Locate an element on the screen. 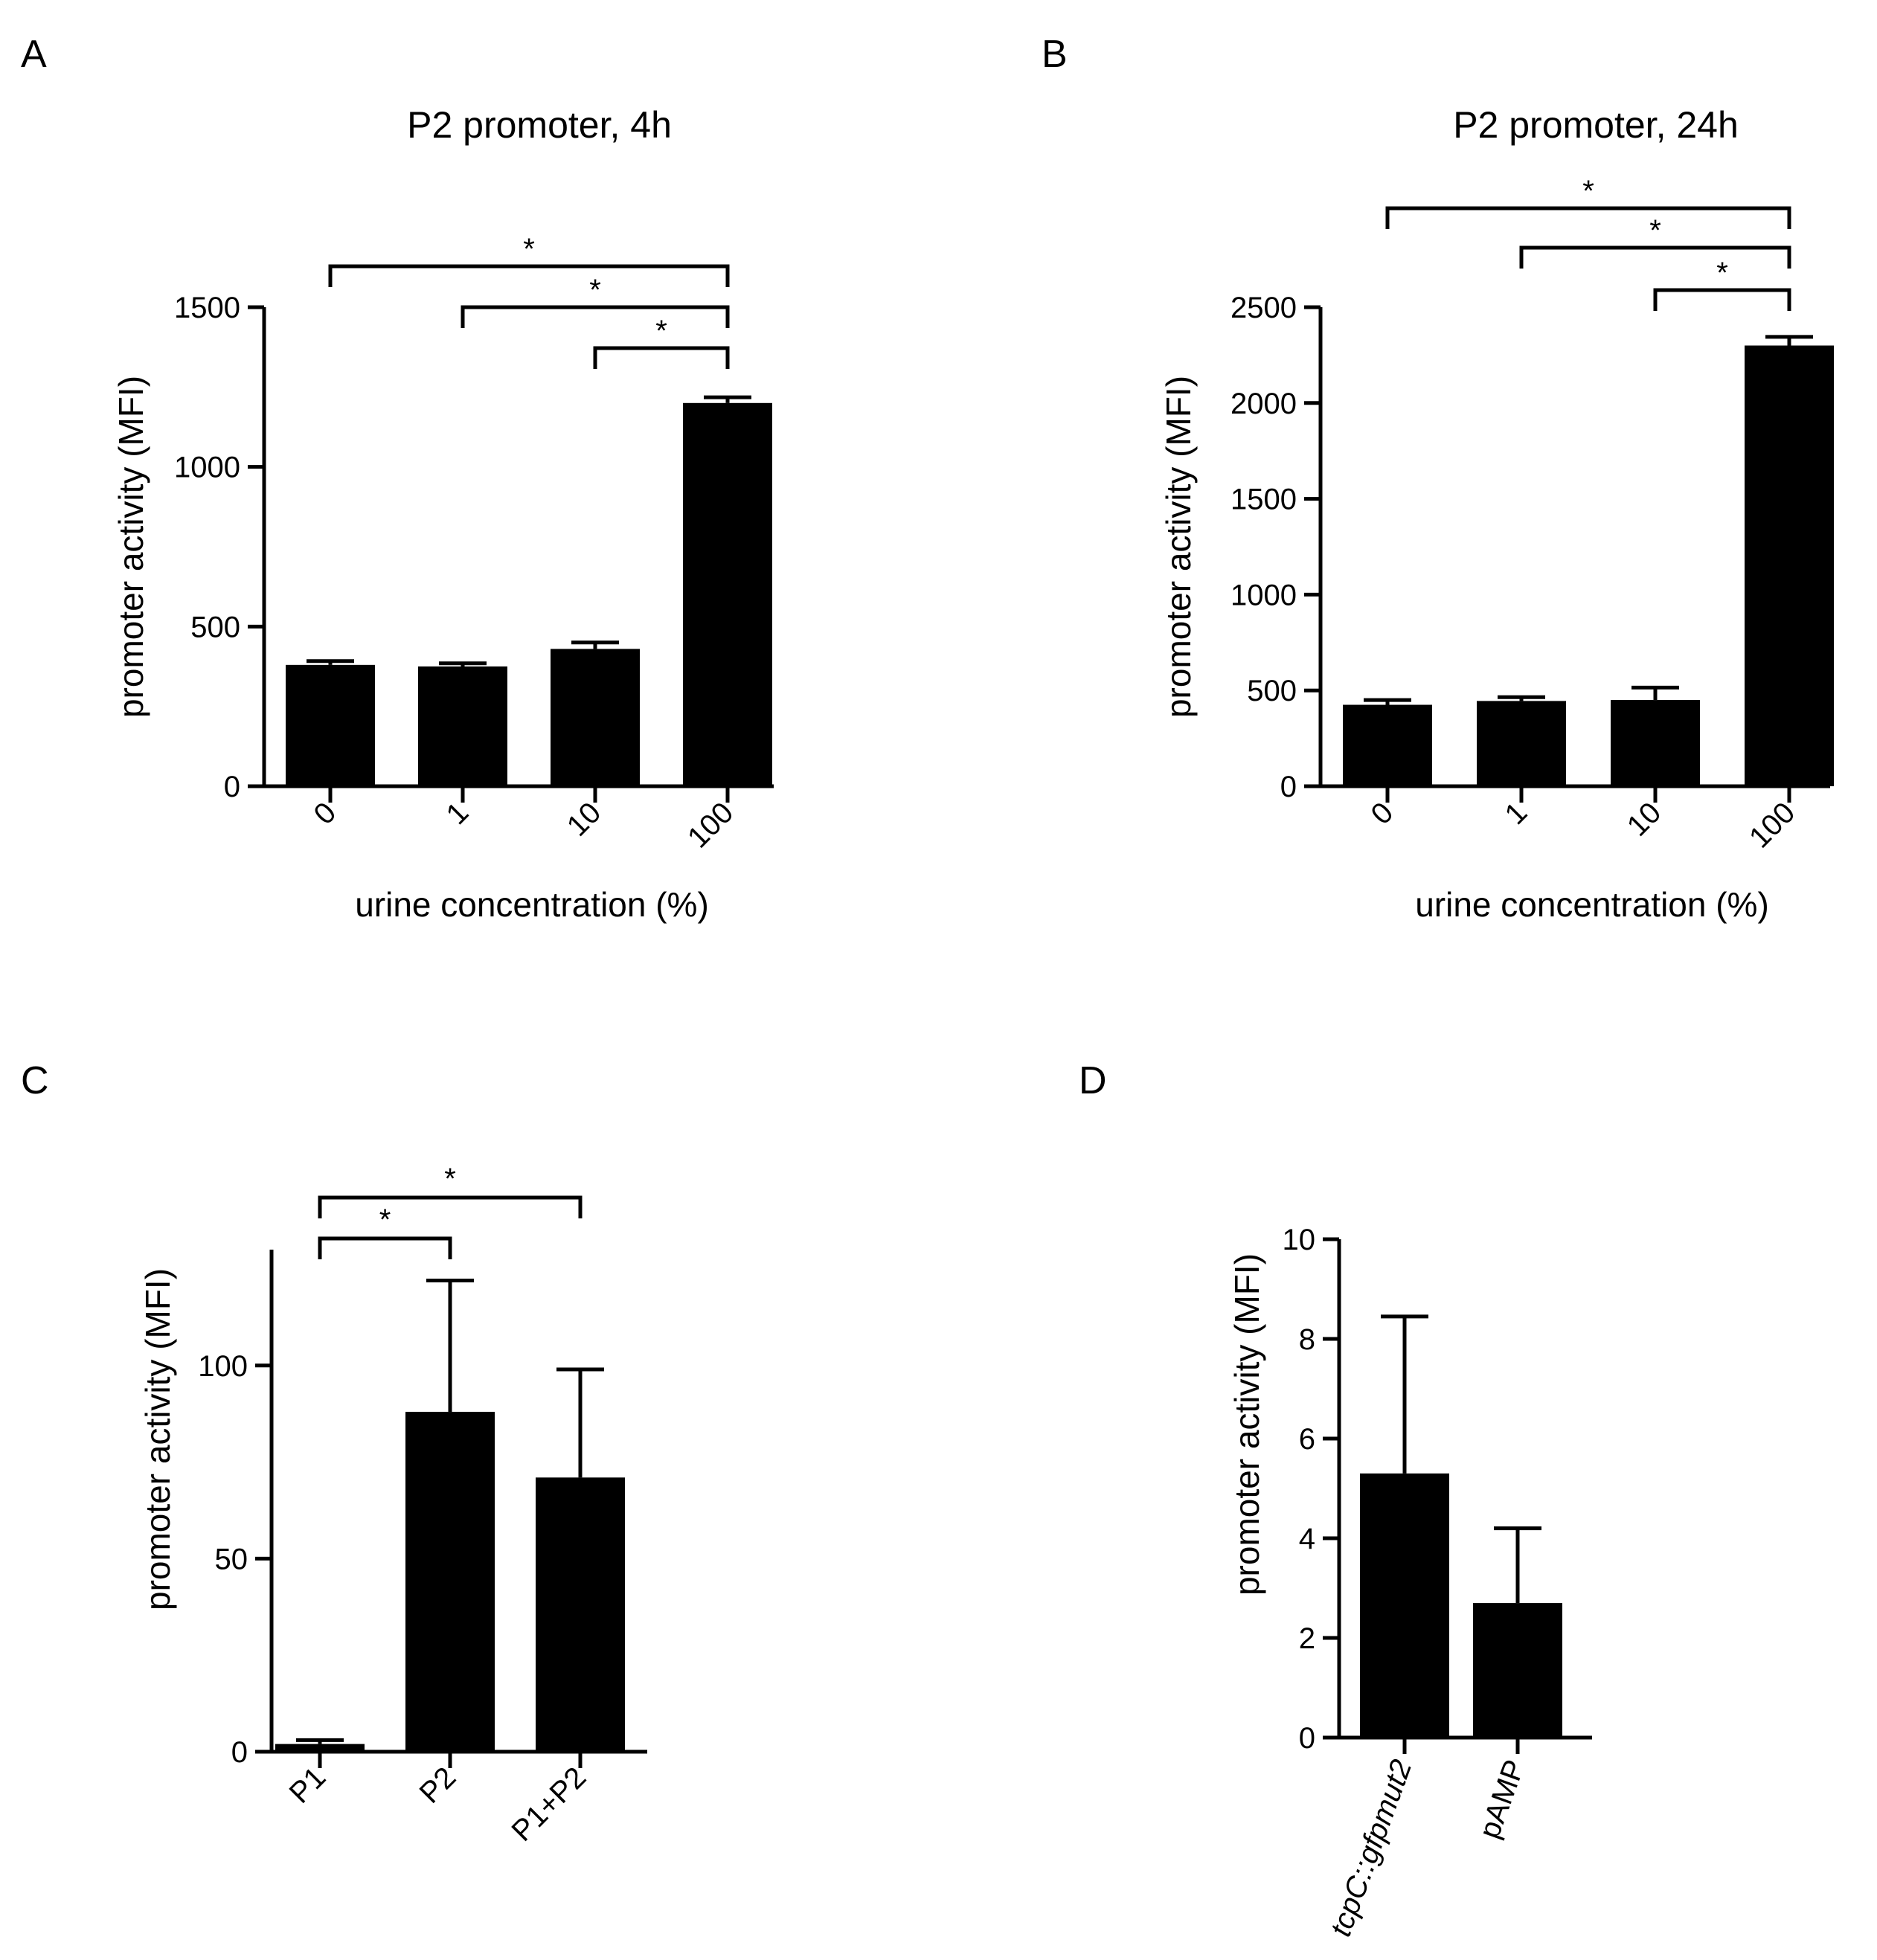  y-tick-label: 10 is located at coordinates (1299, 1240).